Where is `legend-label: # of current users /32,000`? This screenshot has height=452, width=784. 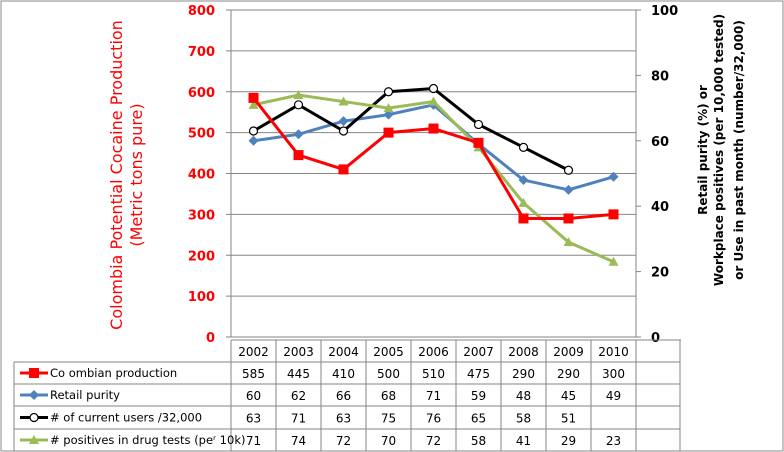
legend-label: # of current users /32,000 is located at coordinates (126, 418).